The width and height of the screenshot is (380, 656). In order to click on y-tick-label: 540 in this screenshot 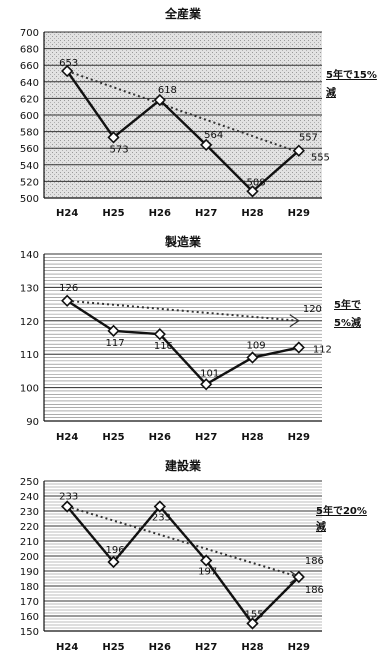, I will do `click(29, 166)`.